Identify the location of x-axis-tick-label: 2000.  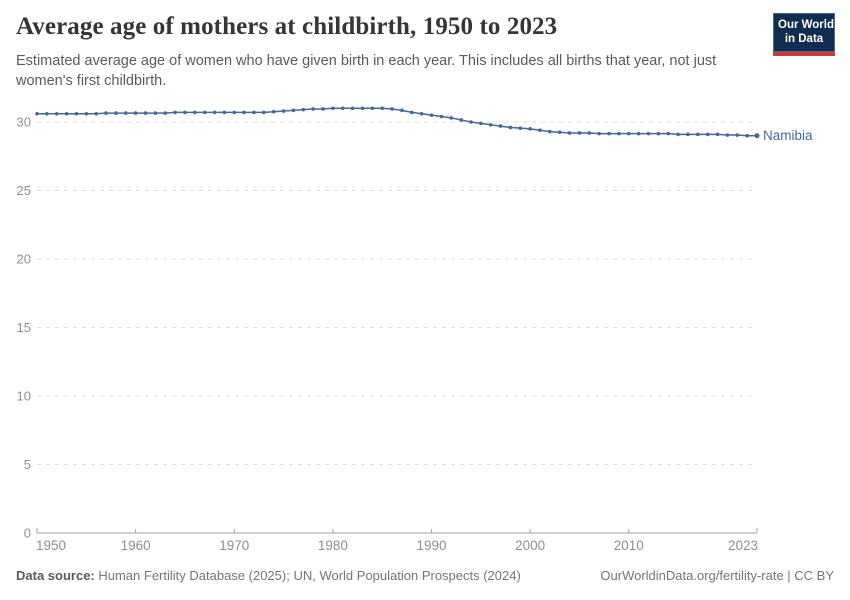
(530, 545).